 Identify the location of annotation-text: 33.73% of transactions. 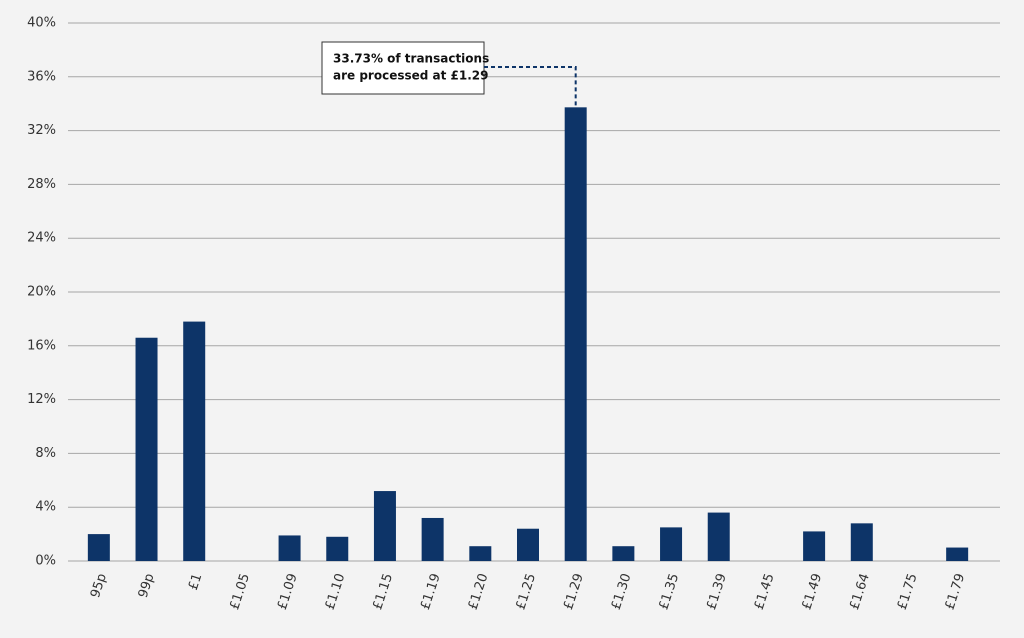
(411, 59).